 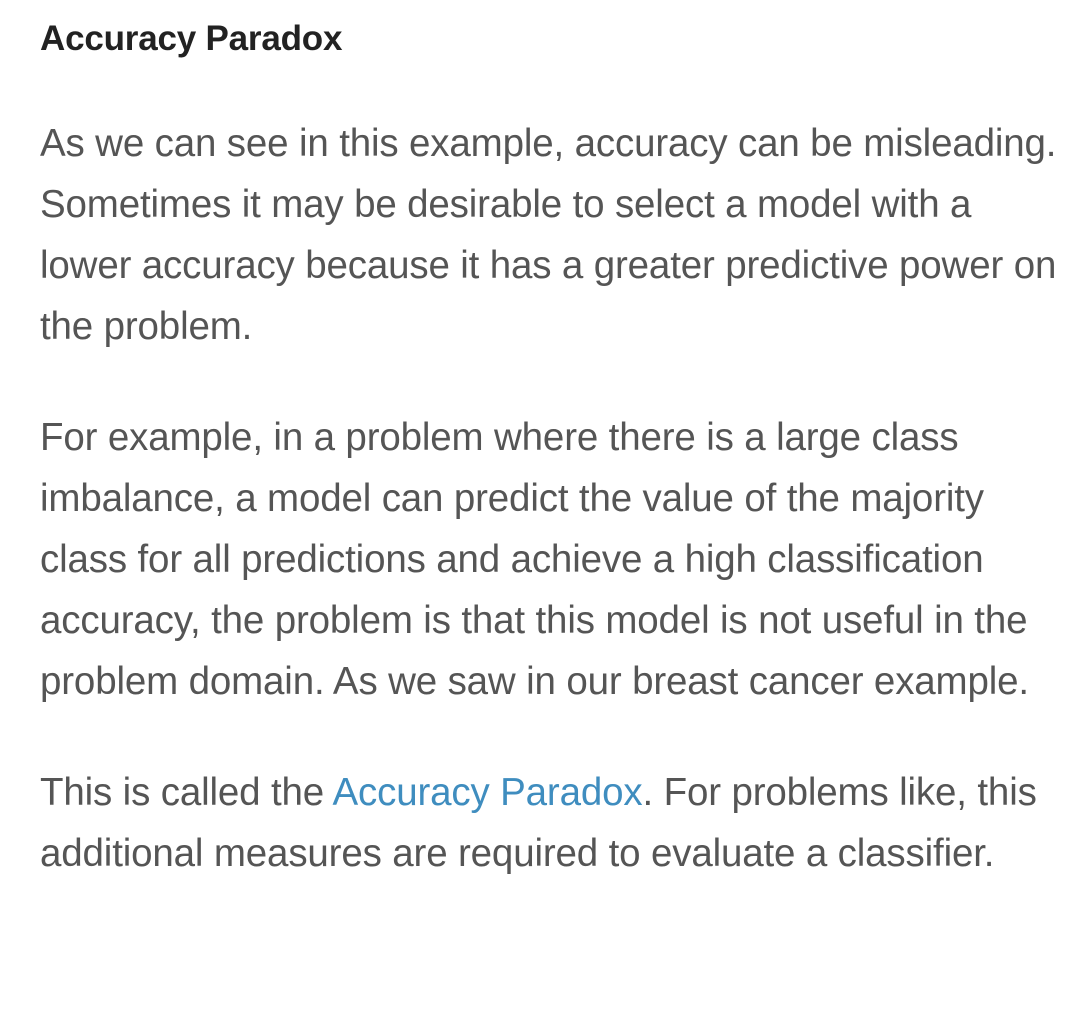 What do you see at coordinates (186, 792) in the screenshot?
I see `paragraph-text-before-link: This is called the` at bounding box center [186, 792].